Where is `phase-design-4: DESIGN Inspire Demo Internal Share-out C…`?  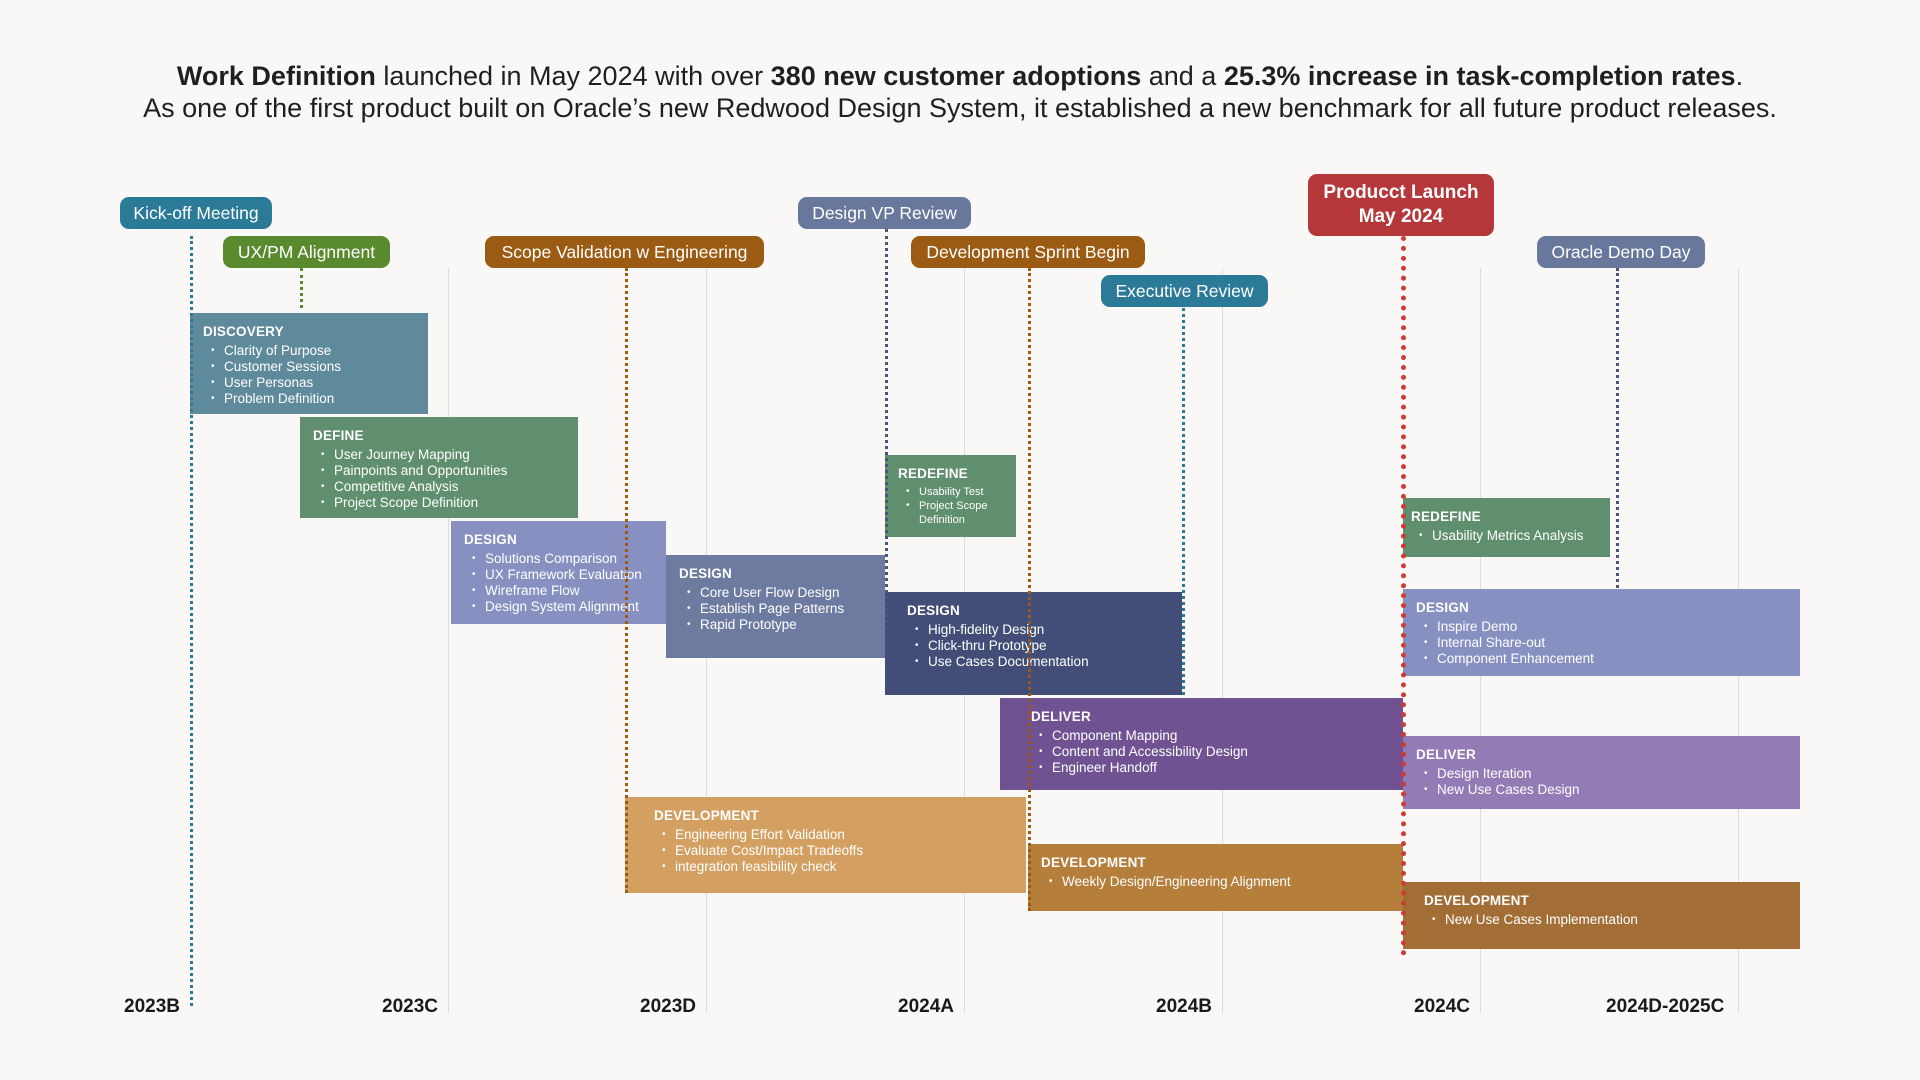 phase-design-4: DESIGN Inspire Demo Internal Share-out C… is located at coordinates (1601, 632).